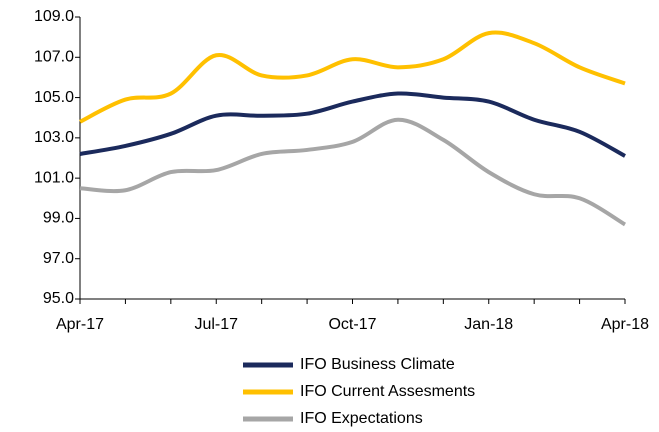 The width and height of the screenshot is (659, 432). Describe the element at coordinates (54, 177) in the screenshot. I see `y-tick-label: 101.0` at that location.